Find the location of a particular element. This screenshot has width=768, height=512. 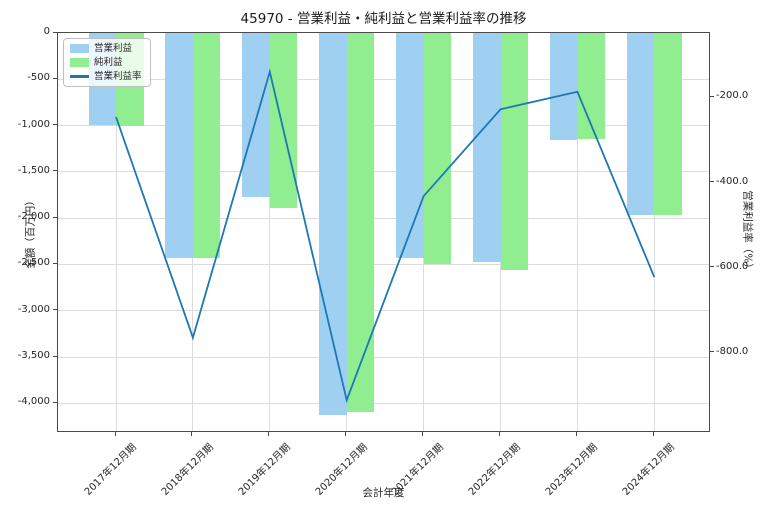

y-tick-label-left: -500 is located at coordinates (38, 78).